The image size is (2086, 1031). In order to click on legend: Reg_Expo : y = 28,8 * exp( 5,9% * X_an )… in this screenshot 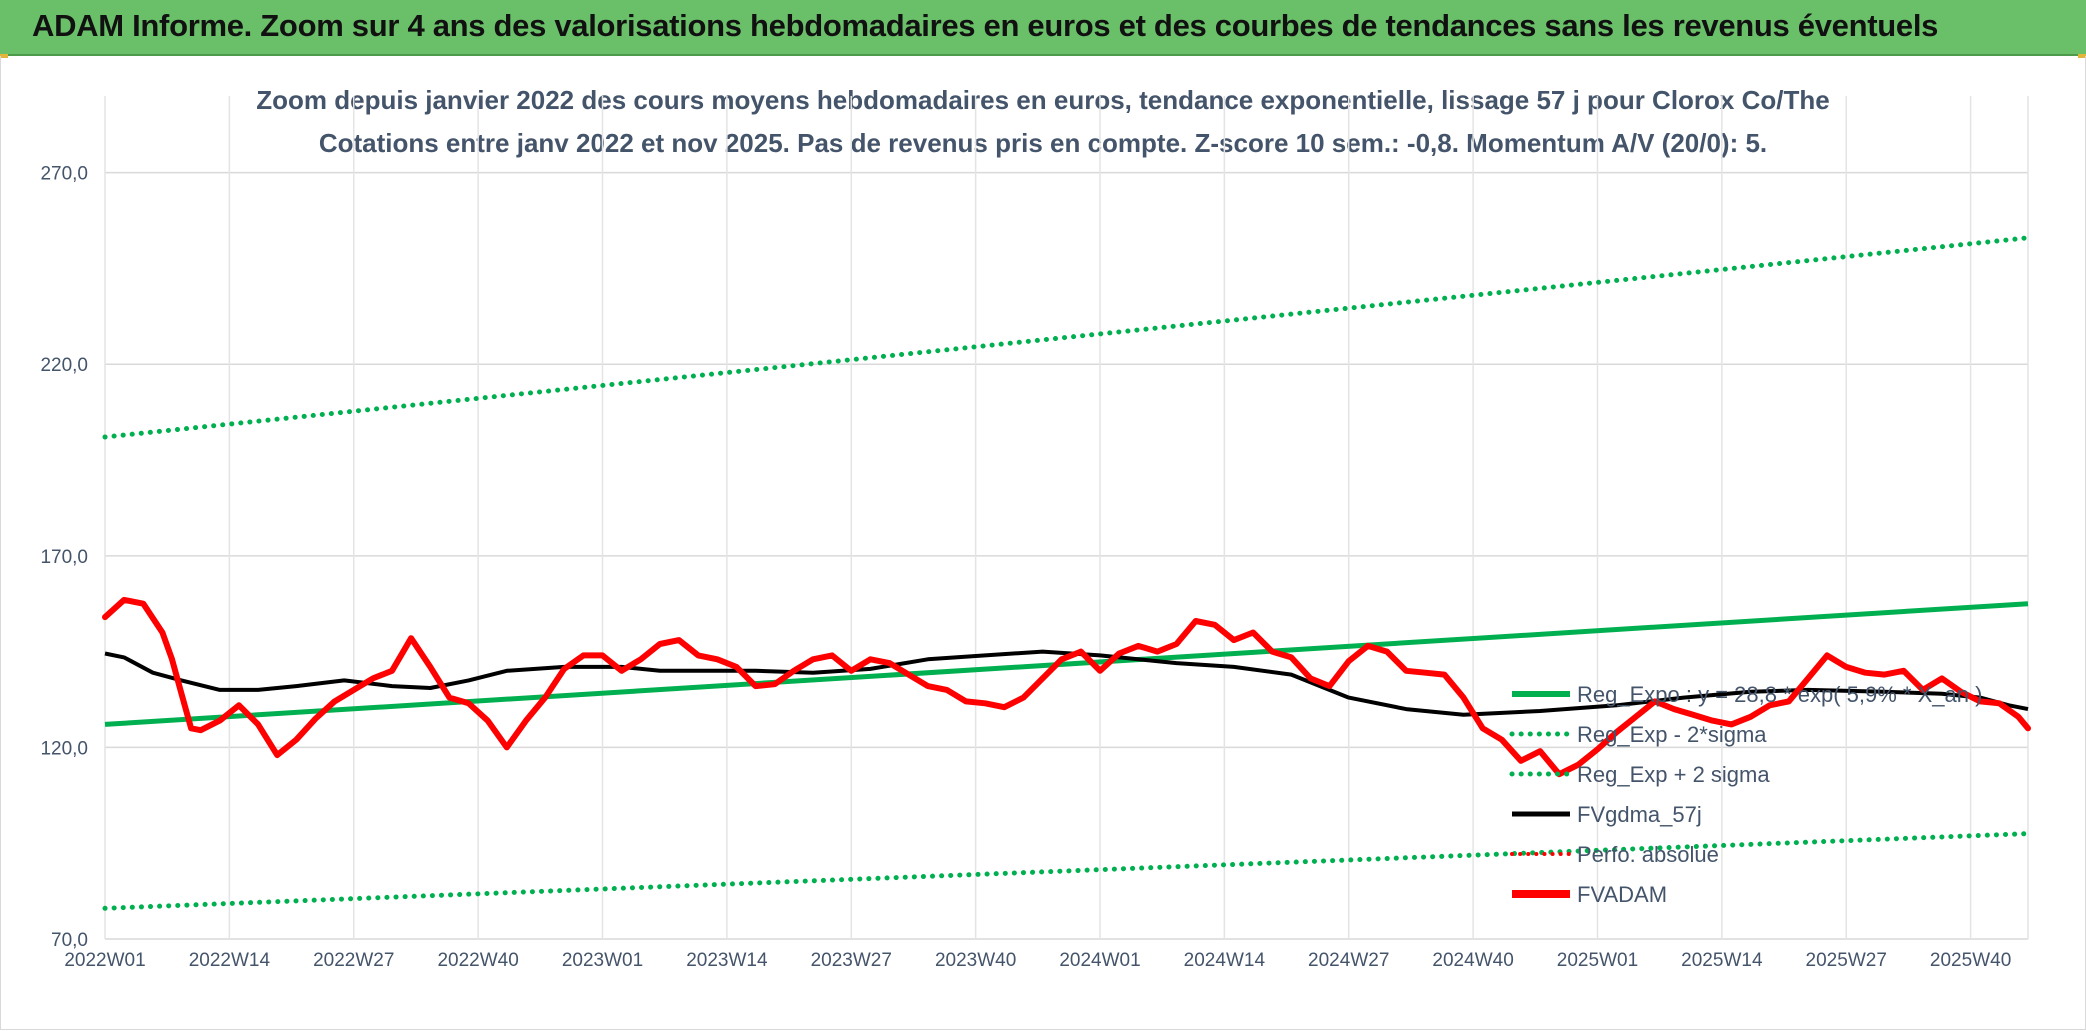, I will do `click(1745, 794)`.